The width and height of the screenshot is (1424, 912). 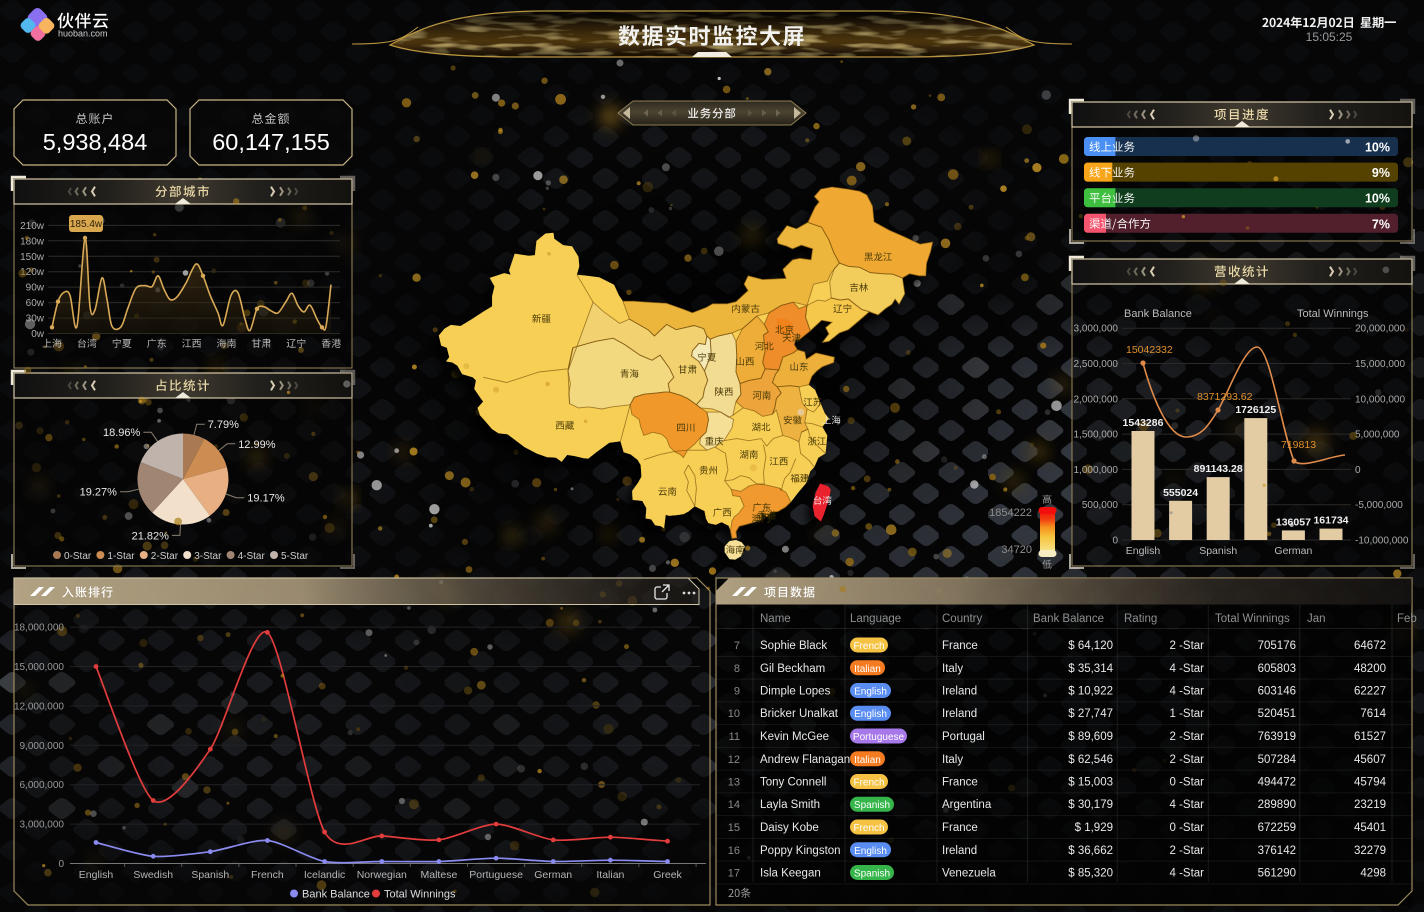 What do you see at coordinates (1096, 399) in the screenshot?
I see `svg-text: 2,000,000` at bounding box center [1096, 399].